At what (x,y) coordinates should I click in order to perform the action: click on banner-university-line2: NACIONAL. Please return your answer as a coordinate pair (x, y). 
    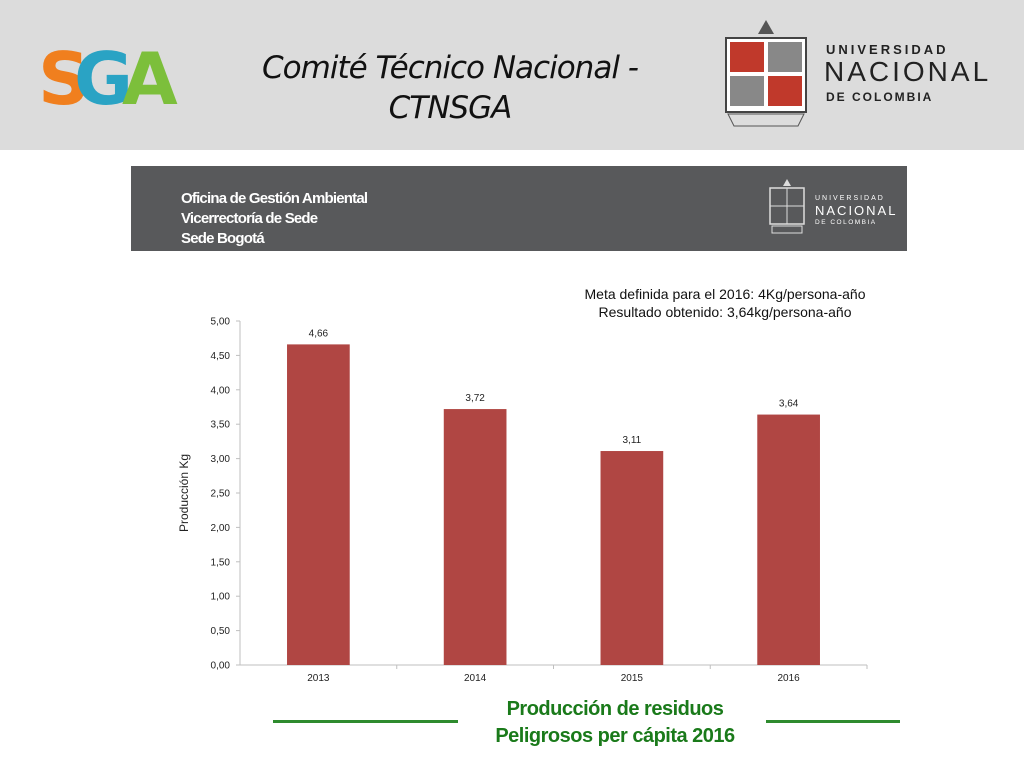
    Looking at the image, I should click on (856, 210).